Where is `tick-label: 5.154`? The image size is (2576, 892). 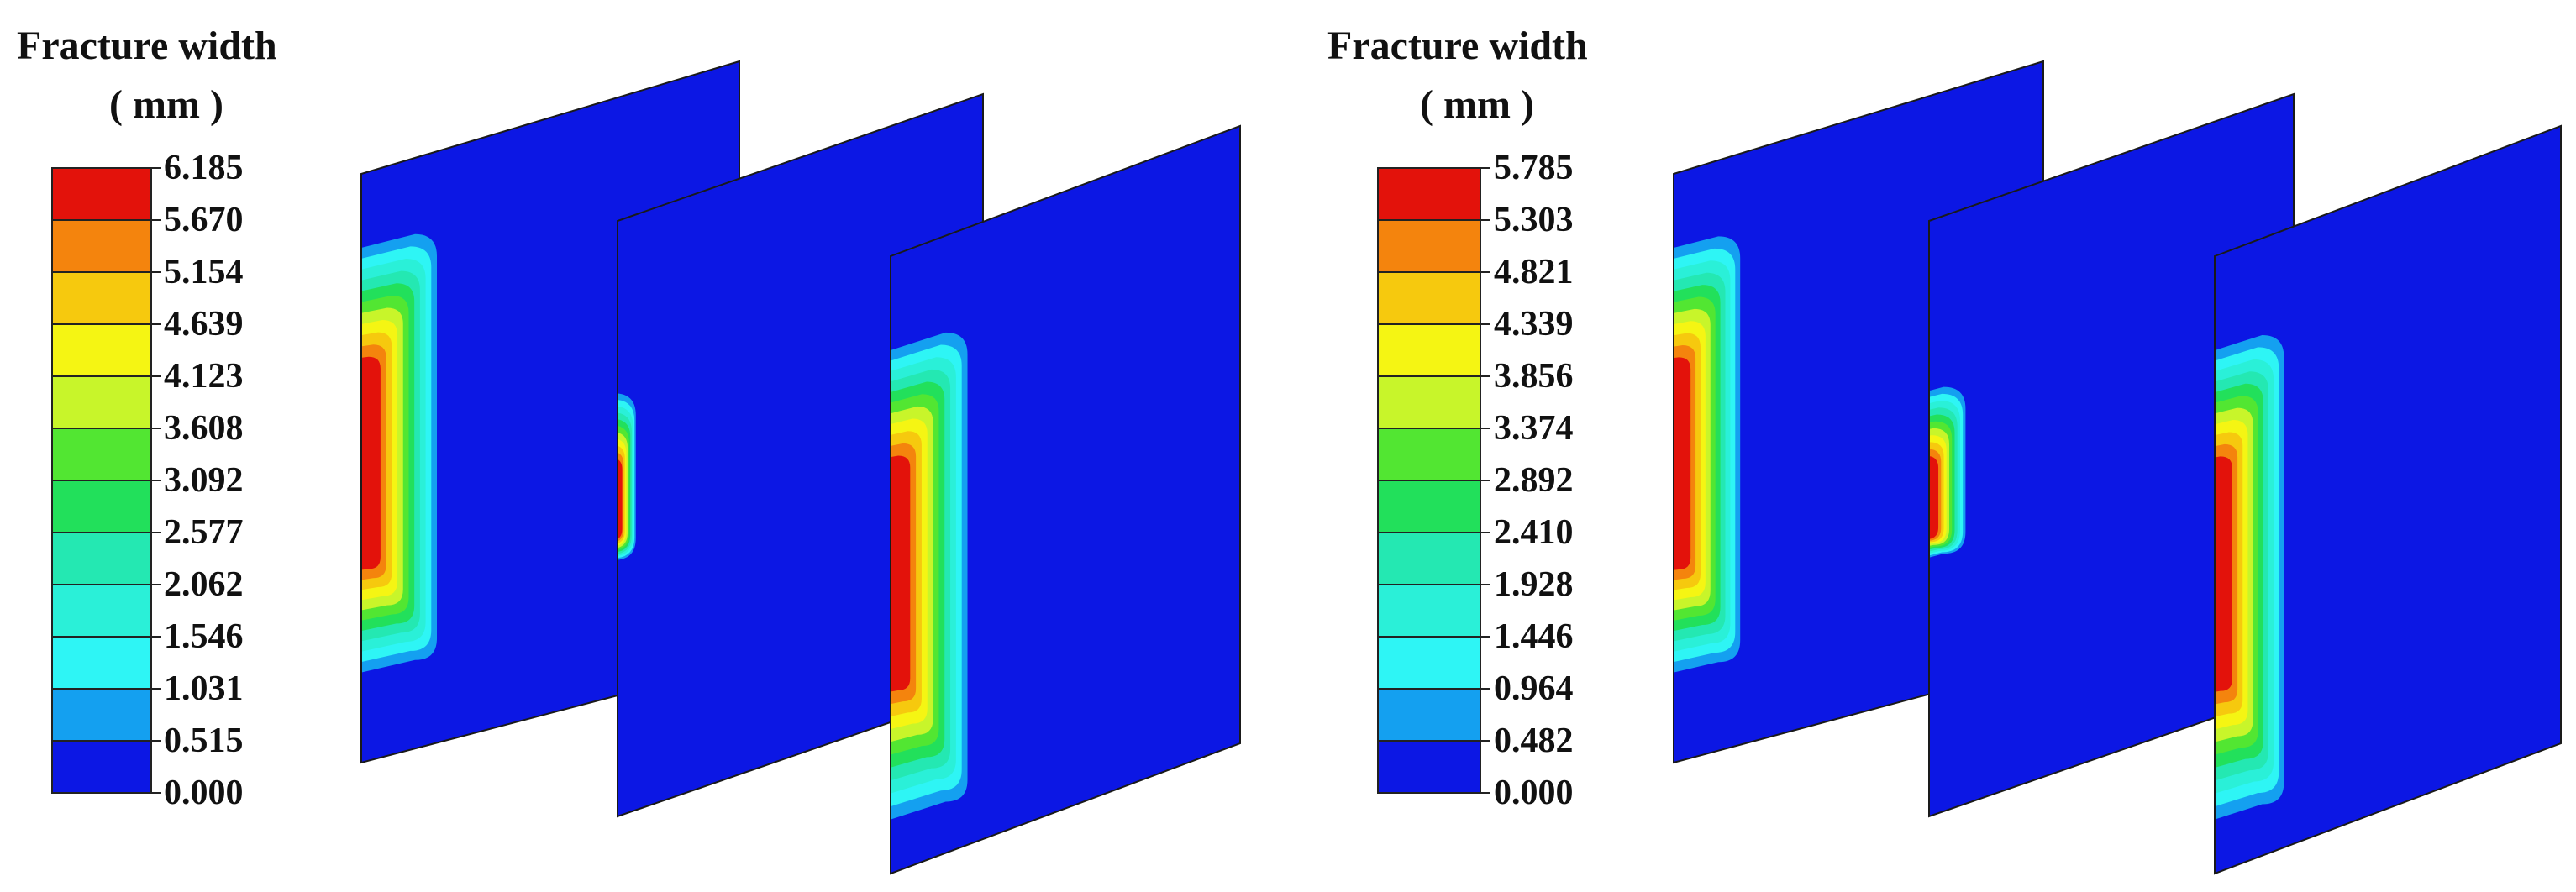
tick-label: 5.154 is located at coordinates (204, 272).